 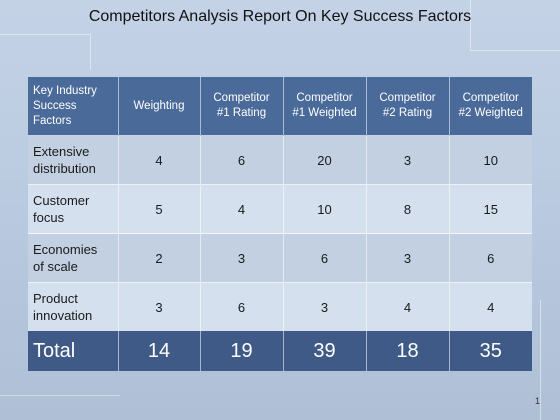 I want to click on table-row: Product innovation 3 6 3 4 4, so click(x=280, y=306).